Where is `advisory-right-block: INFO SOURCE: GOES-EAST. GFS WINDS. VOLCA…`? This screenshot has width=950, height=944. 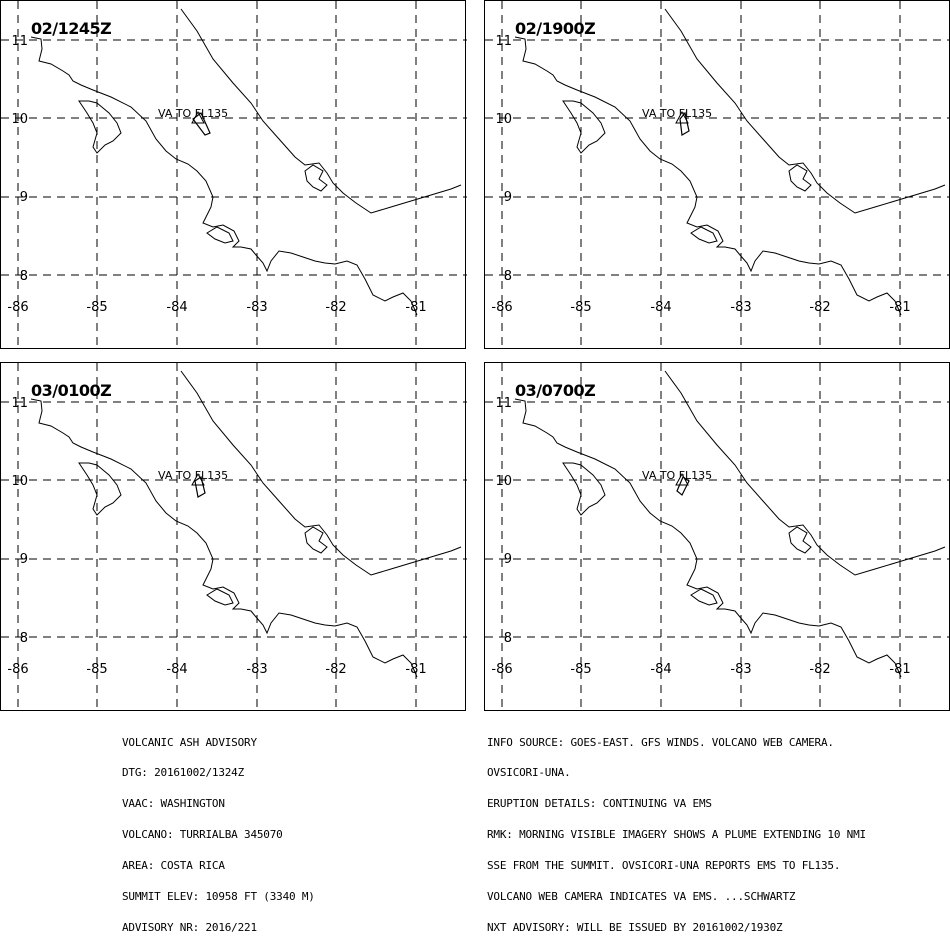 advisory-right-block: INFO SOURCE: GOES-EAST. GFS WINDS. VOLCA… is located at coordinates (676, 830).